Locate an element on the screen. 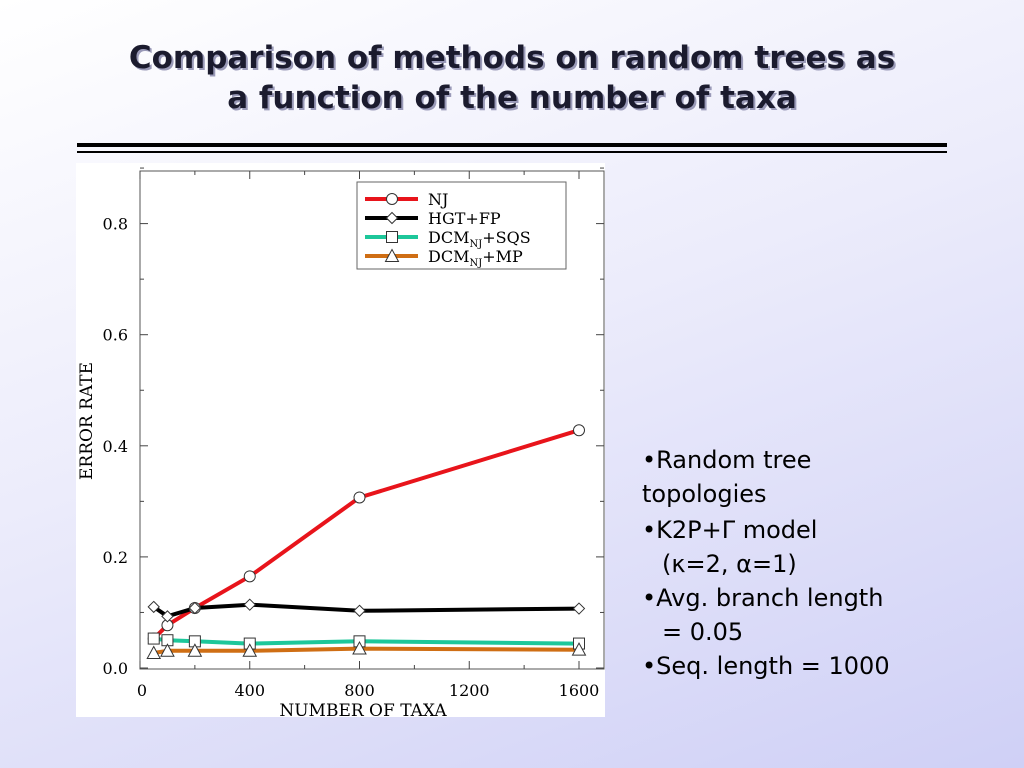 The width and height of the screenshot is (1024, 768). title-line-2: a function of the number of taxa is located at coordinates (512, 98).